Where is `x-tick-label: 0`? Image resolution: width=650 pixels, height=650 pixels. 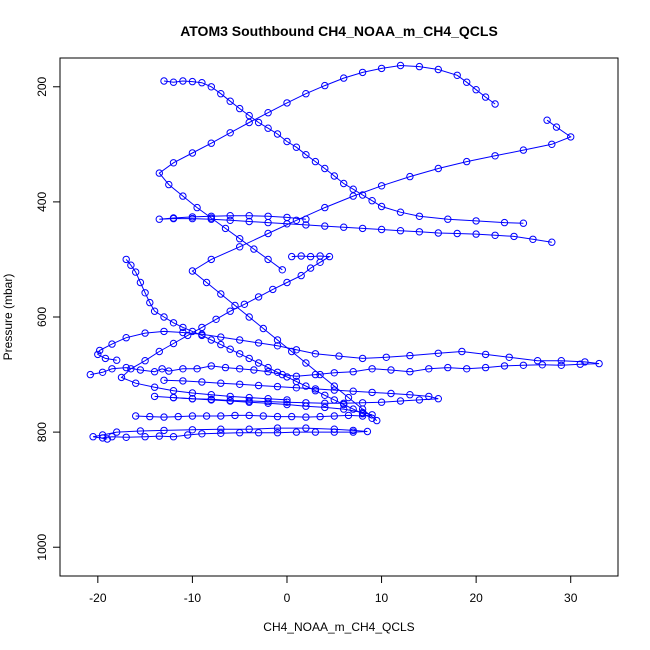 x-tick-label: 0 is located at coordinates (287, 598).